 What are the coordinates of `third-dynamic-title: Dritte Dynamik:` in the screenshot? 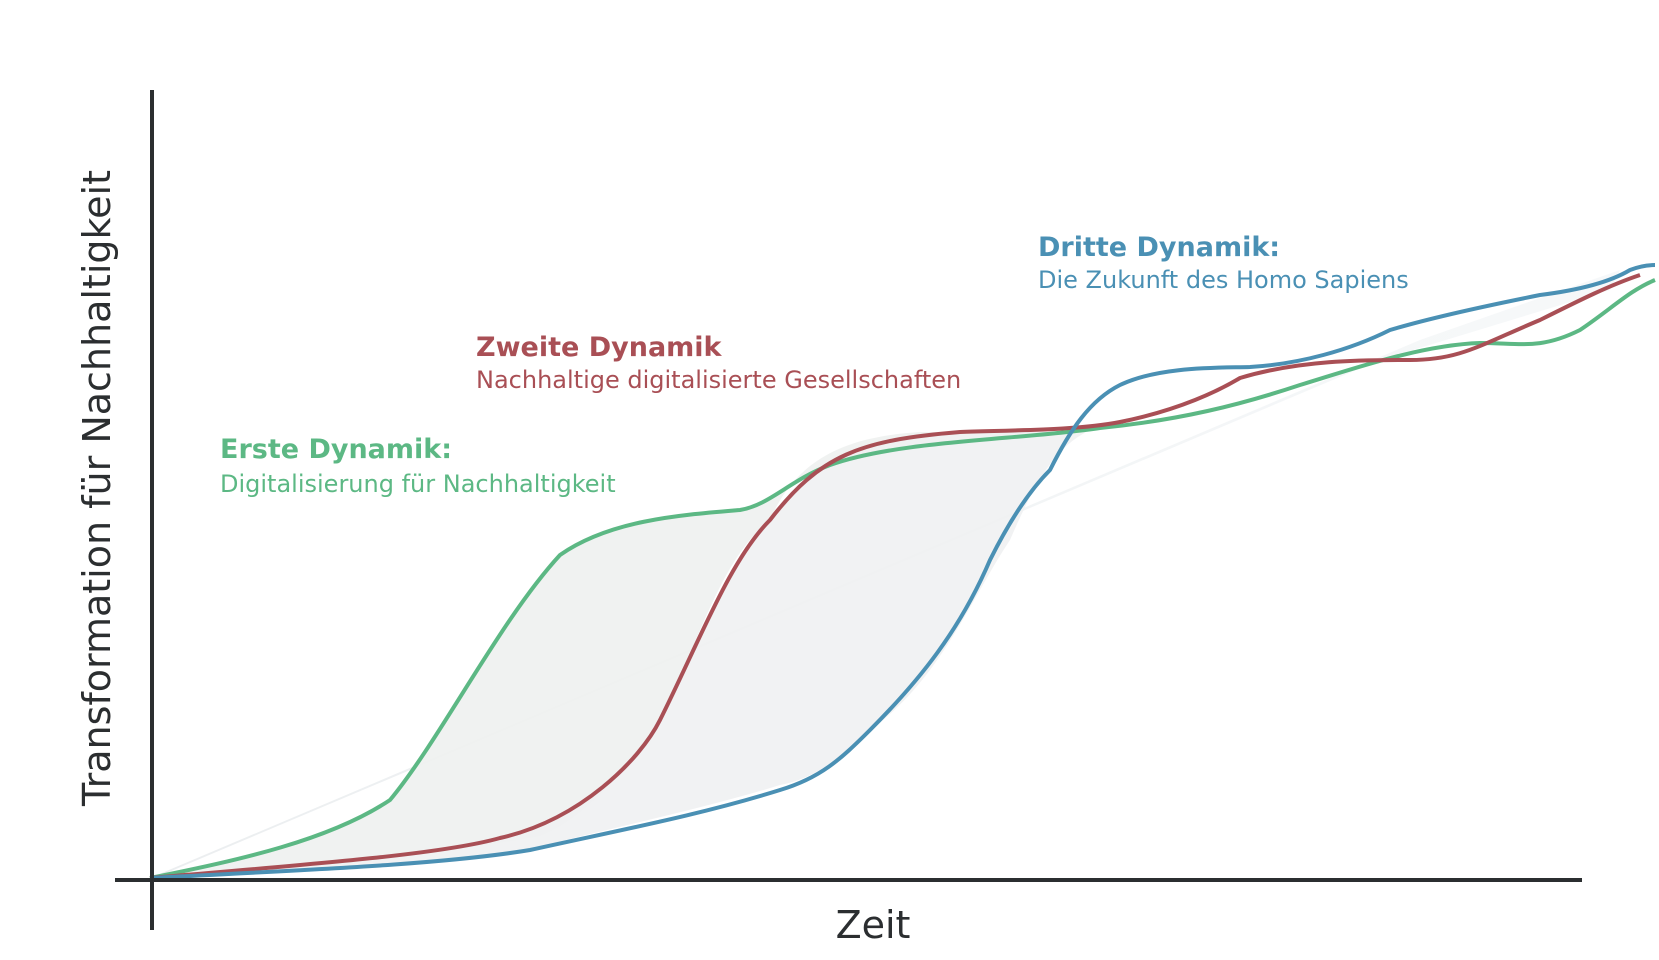 It's located at (1159, 247).